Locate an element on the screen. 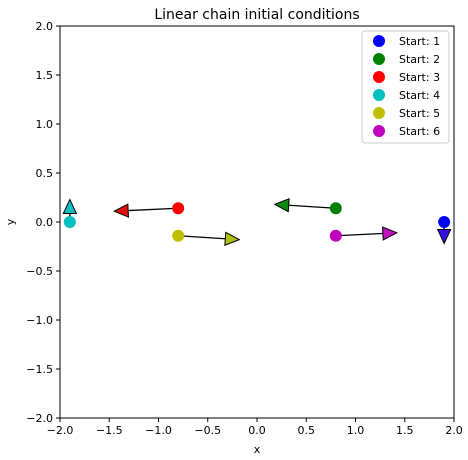  y-axis-ticks: −2.0 −1.5 −1.0 −0.5 0.0 0.5 1.0 1.5 2.0 is located at coordinates (43, 222).